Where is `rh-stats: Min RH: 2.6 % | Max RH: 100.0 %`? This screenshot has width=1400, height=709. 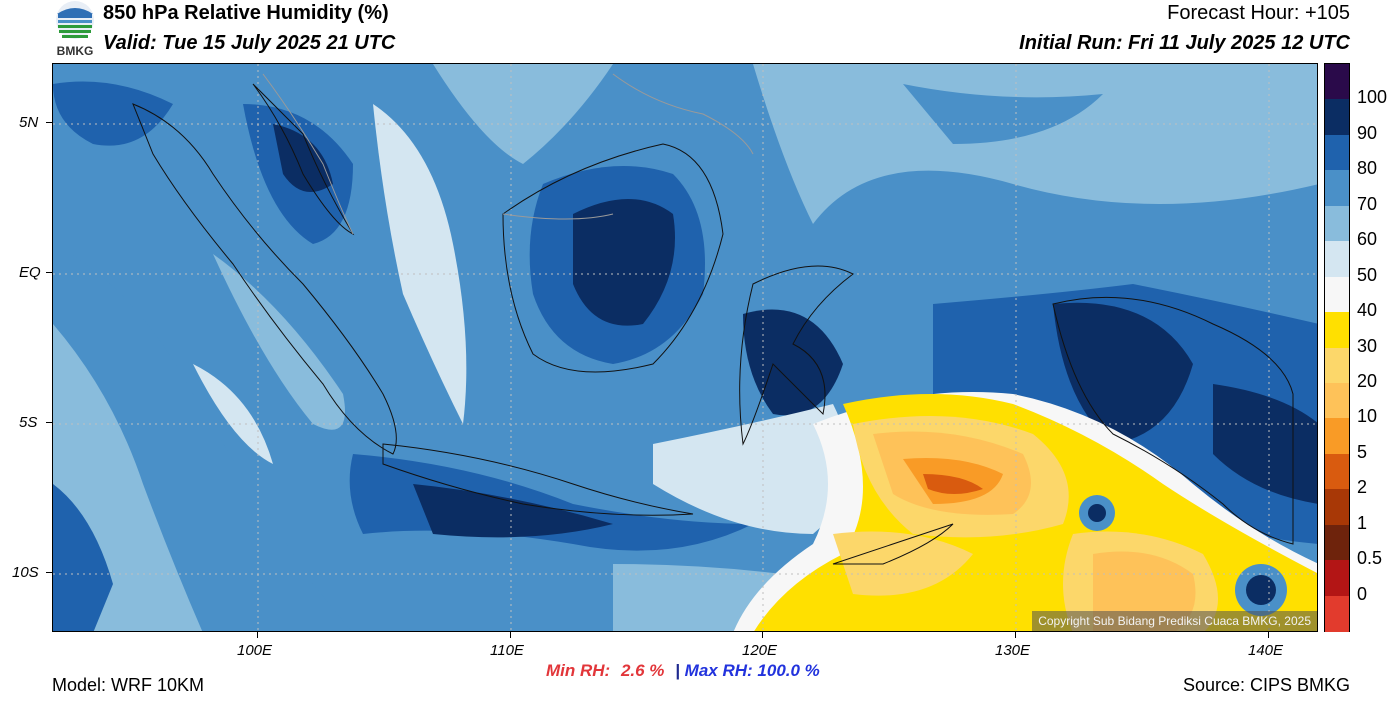 rh-stats: Min RH: 2.6 % | Max RH: 100.0 % is located at coordinates (683, 671).